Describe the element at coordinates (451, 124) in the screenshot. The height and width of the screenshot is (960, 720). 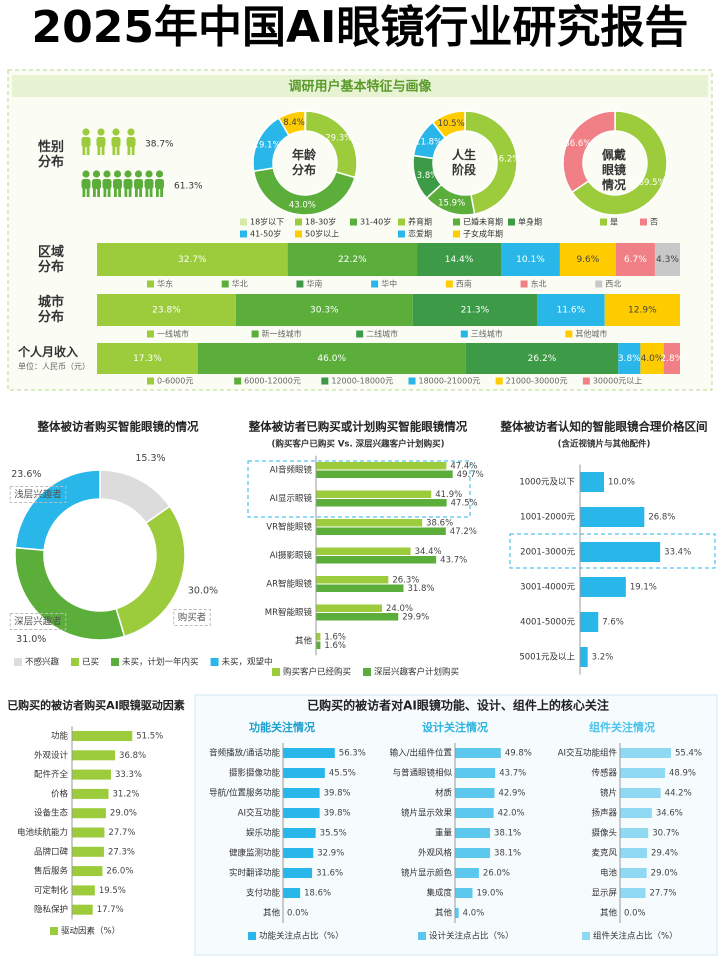
I see `value-label: 10.5%` at that location.